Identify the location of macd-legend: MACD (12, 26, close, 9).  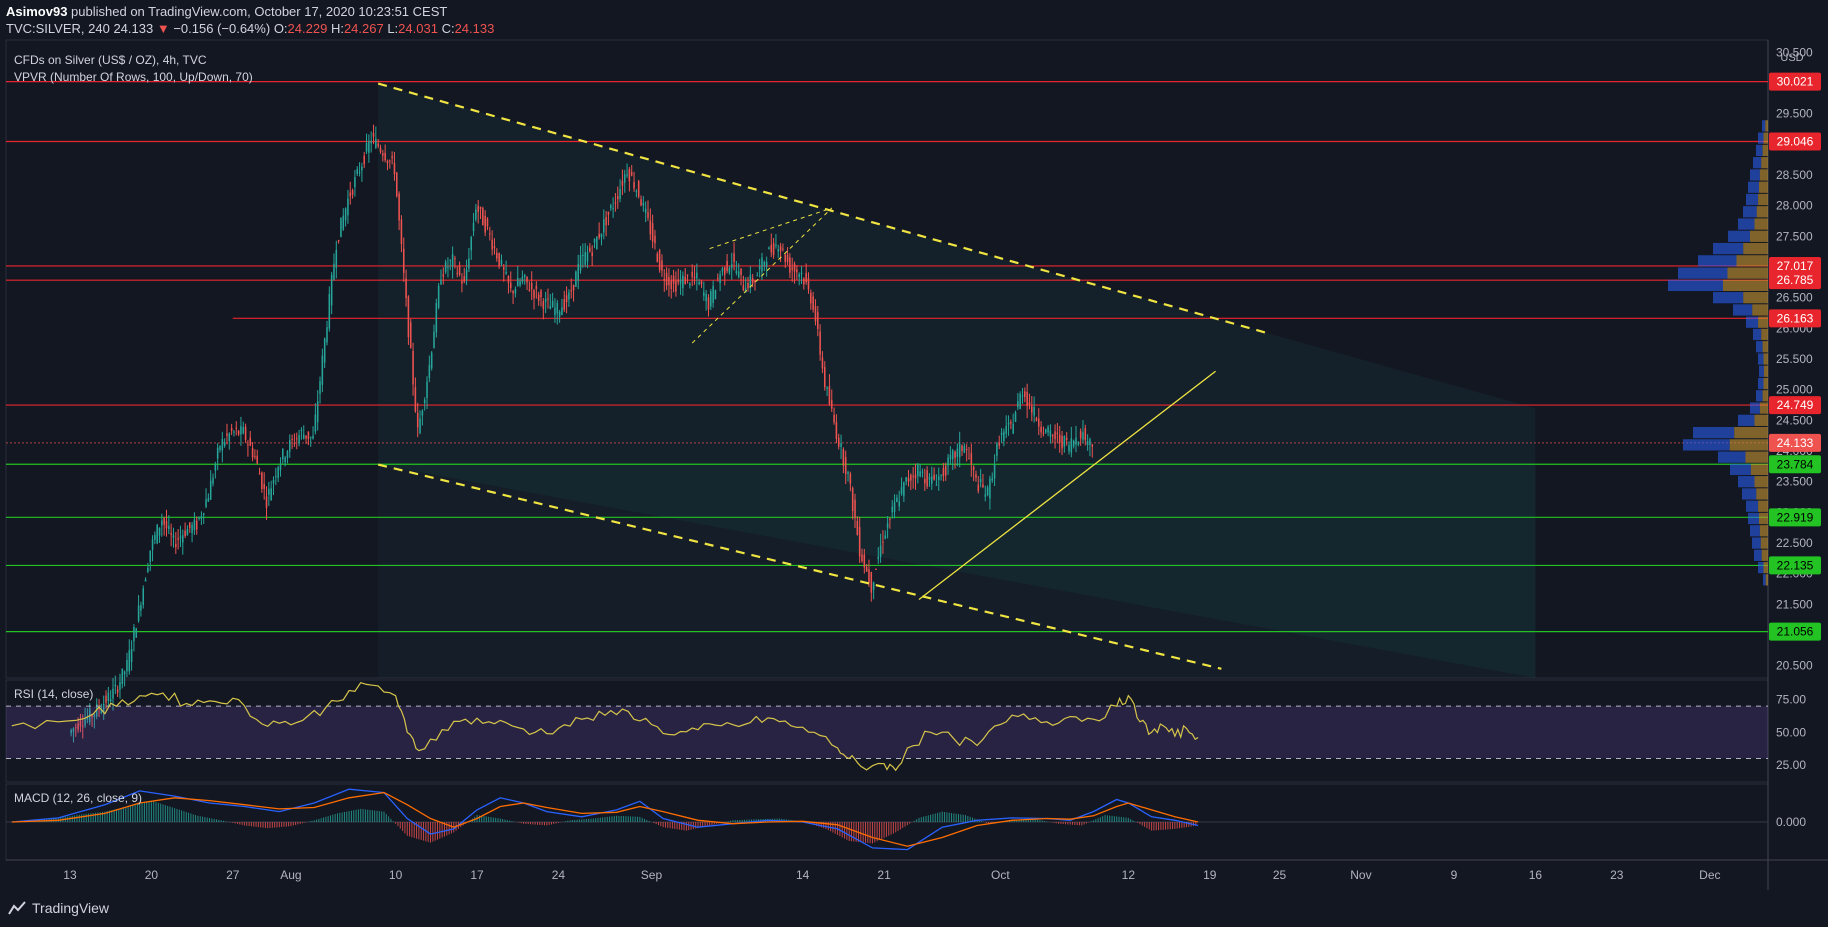
(78, 798).